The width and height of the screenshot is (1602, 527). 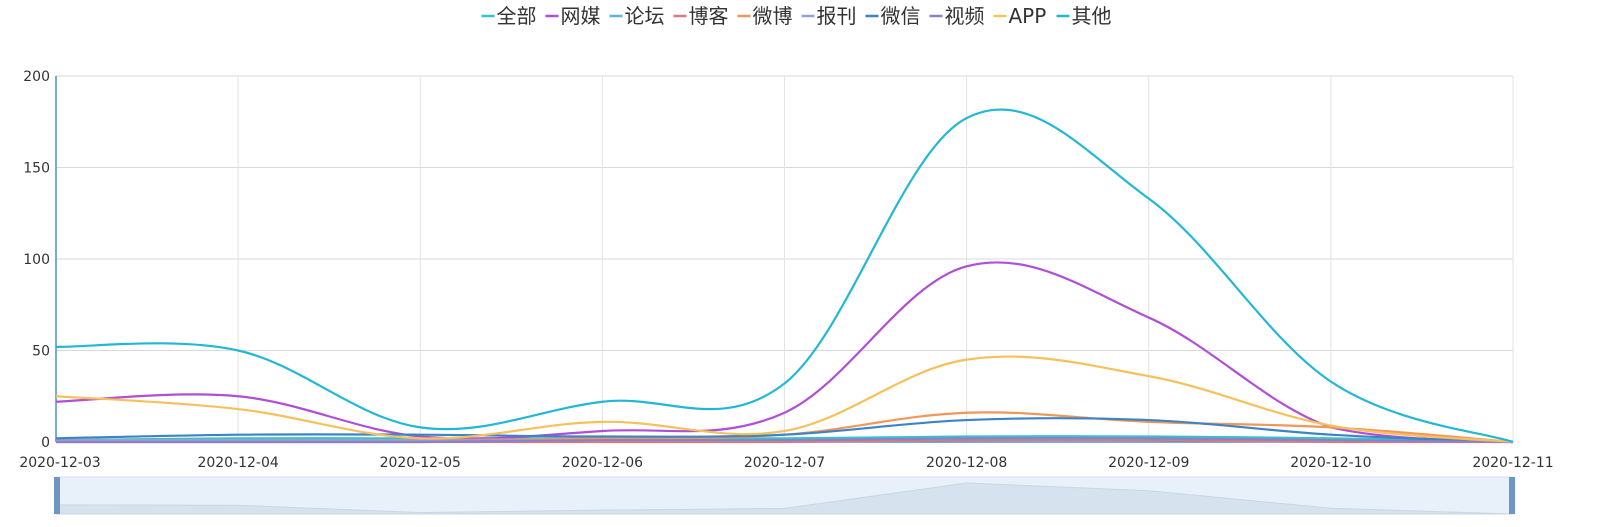 What do you see at coordinates (645, 16) in the screenshot?
I see `legend-label-2: 论坛` at bounding box center [645, 16].